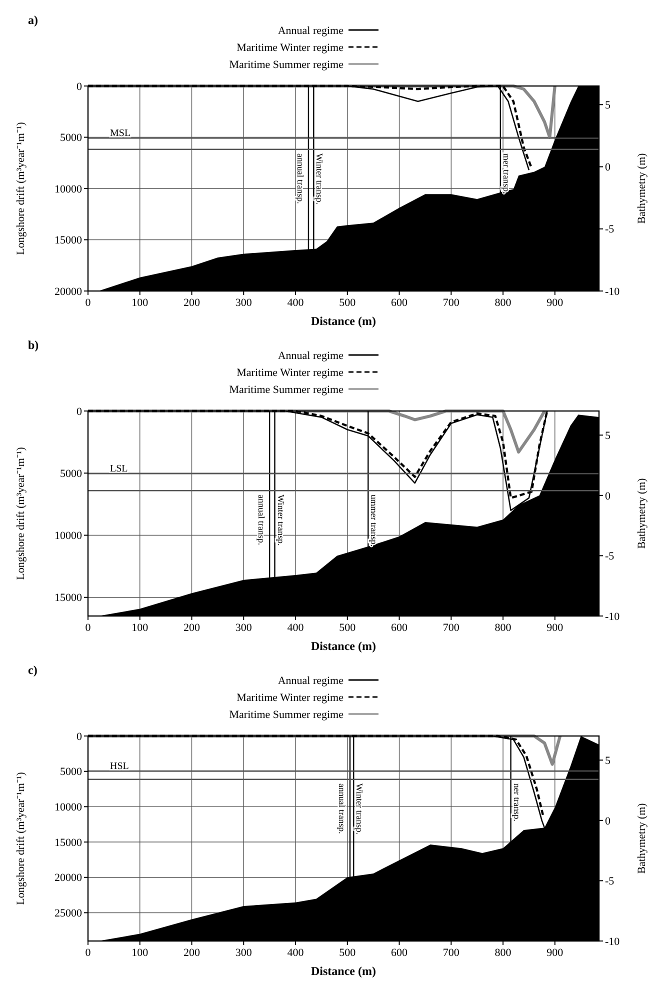  I want to click on ref-line-label: mer transp., so click(506, 173).